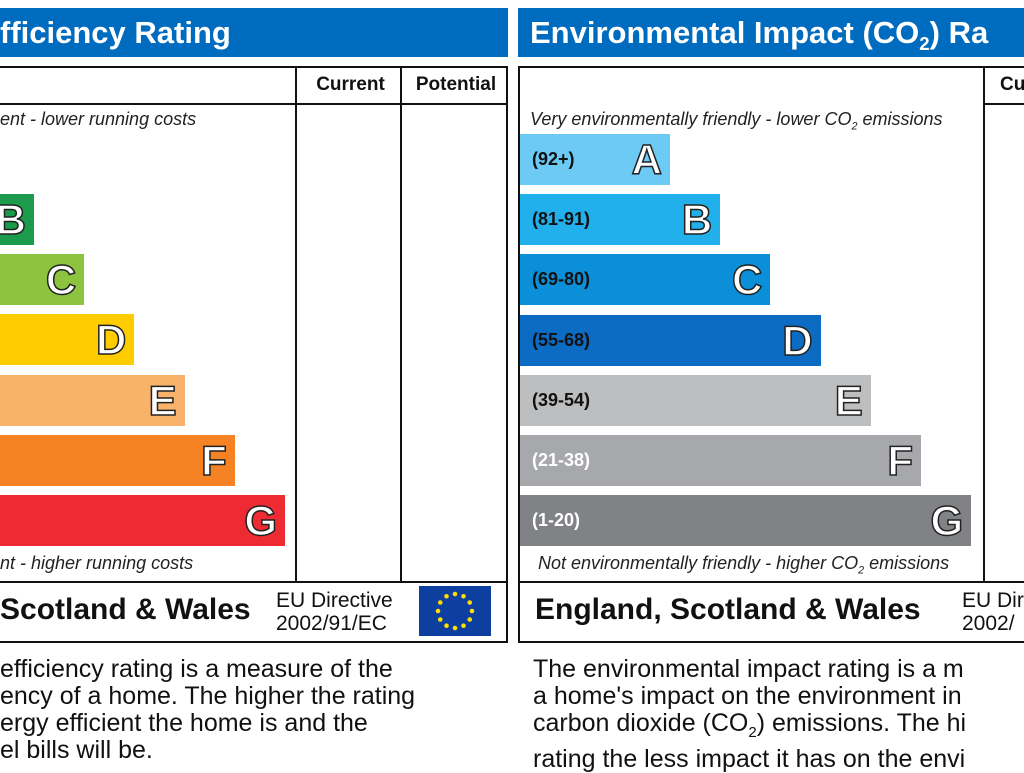 The height and width of the screenshot is (773, 1024). Describe the element at coordinates (752, 732) in the screenshot. I see `desc-sub: 2` at that location.